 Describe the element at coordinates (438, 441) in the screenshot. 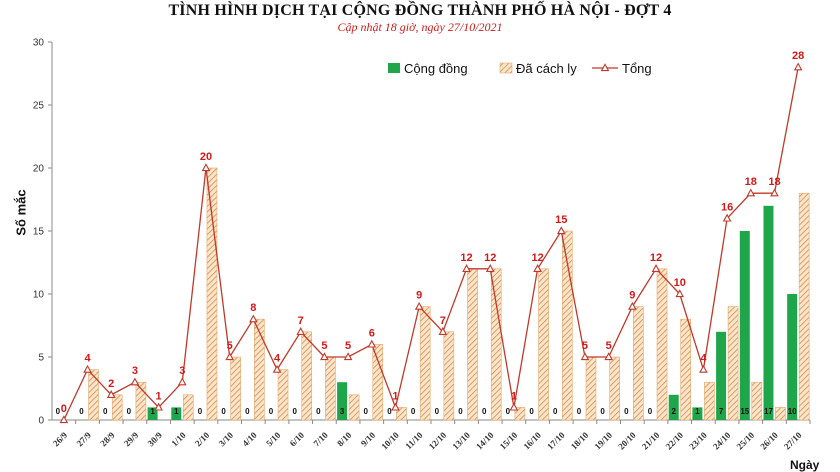

I see `x-tick-label: 12/10` at that location.